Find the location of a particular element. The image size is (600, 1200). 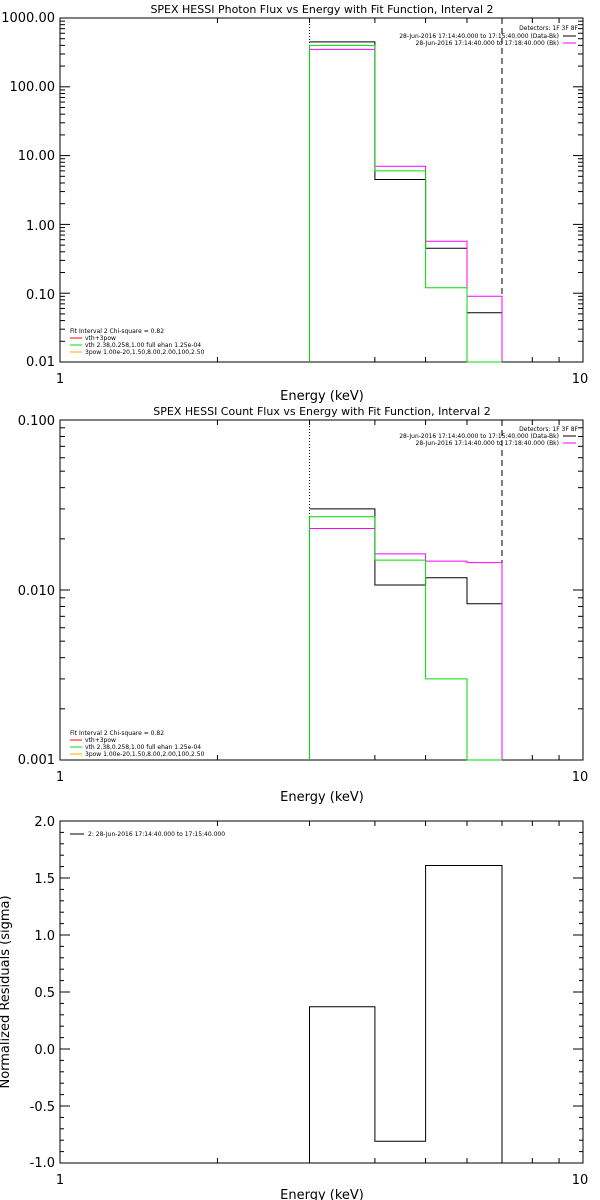

count-y-tick-label: 0.001 is located at coordinates (36, 760).